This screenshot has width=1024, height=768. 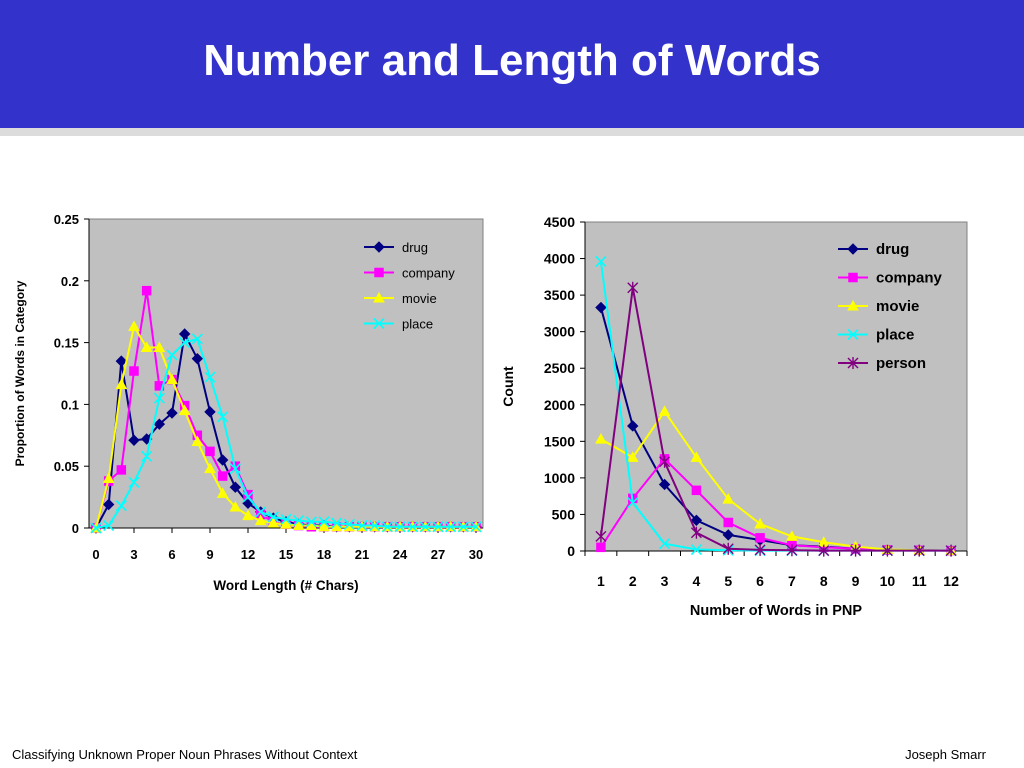 I want to click on x-tick-label: 21, so click(x=362, y=554).